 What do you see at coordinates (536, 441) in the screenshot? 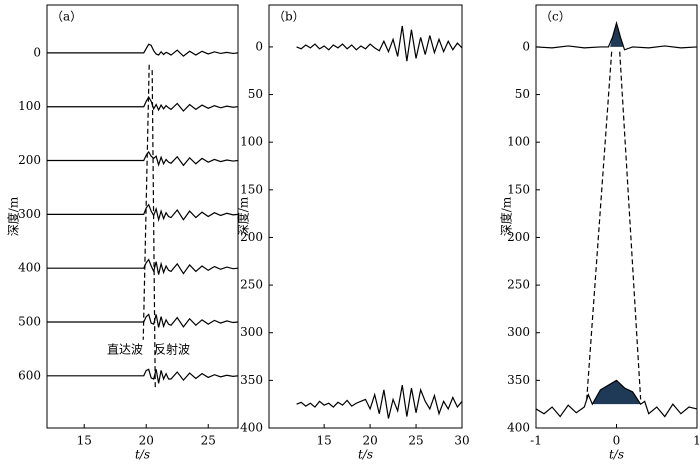
I see `x-tick-label: -1` at bounding box center [536, 441].